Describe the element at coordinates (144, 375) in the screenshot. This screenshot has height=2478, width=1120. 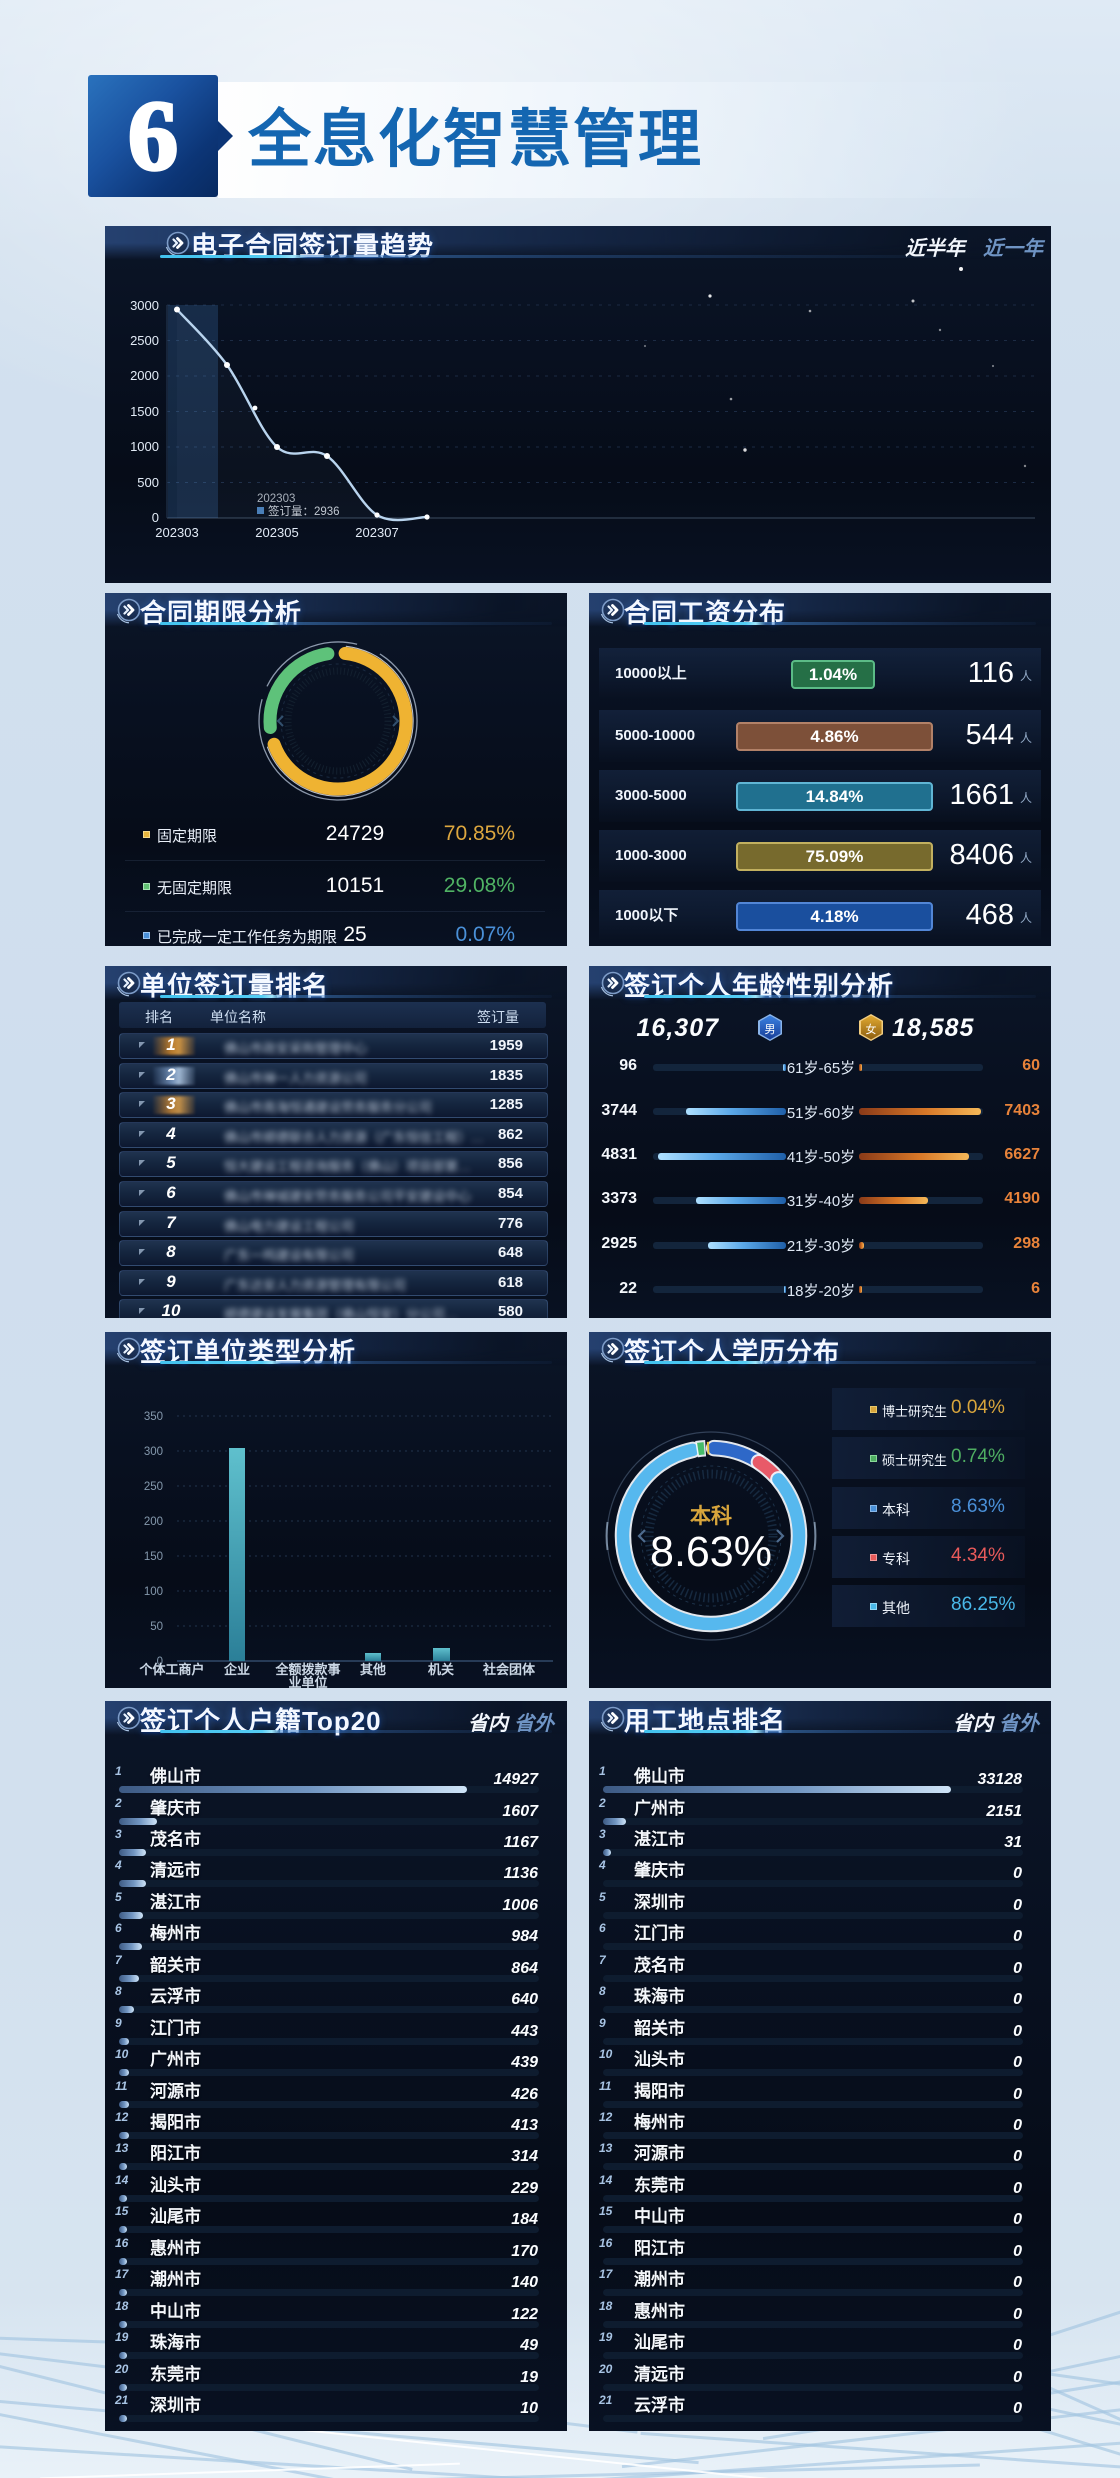
I see `svg-text: 2000` at that location.